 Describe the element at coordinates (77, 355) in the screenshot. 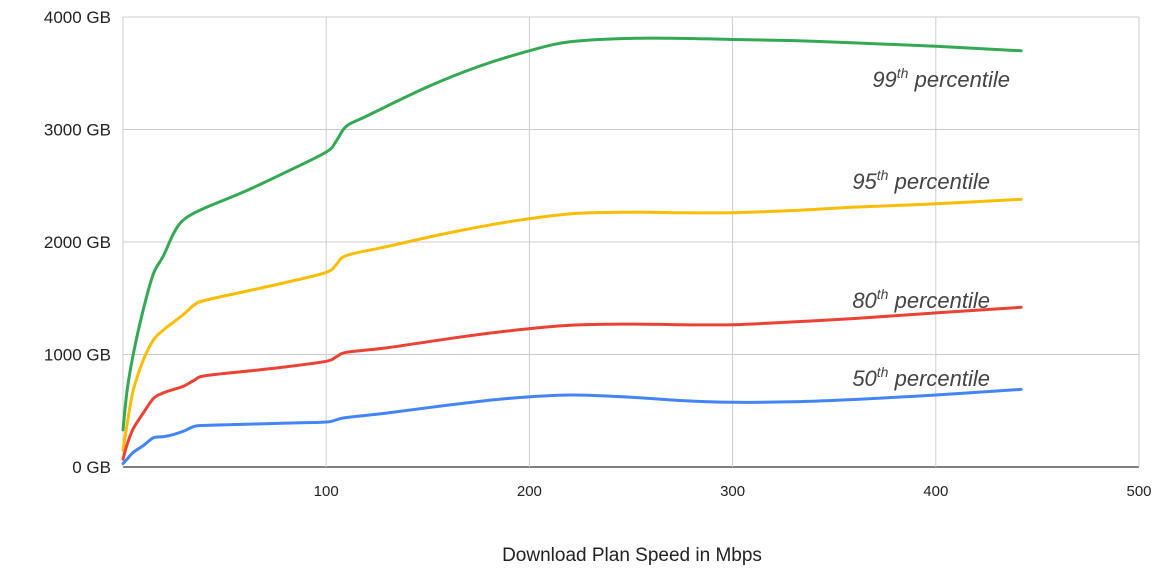

I see `y-tick-label: 1000 GB` at that location.